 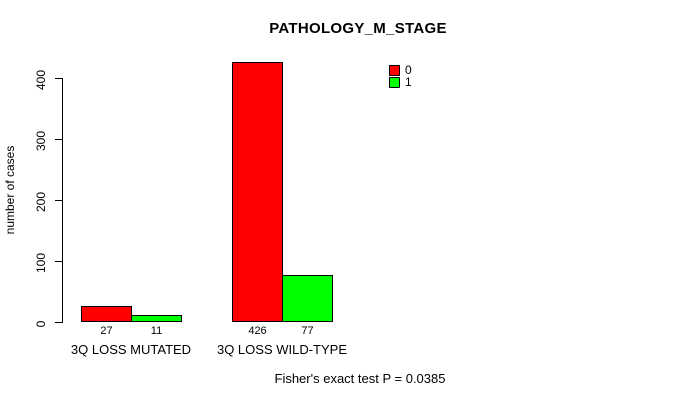 I want to click on legend-label: 1, so click(x=408, y=82).